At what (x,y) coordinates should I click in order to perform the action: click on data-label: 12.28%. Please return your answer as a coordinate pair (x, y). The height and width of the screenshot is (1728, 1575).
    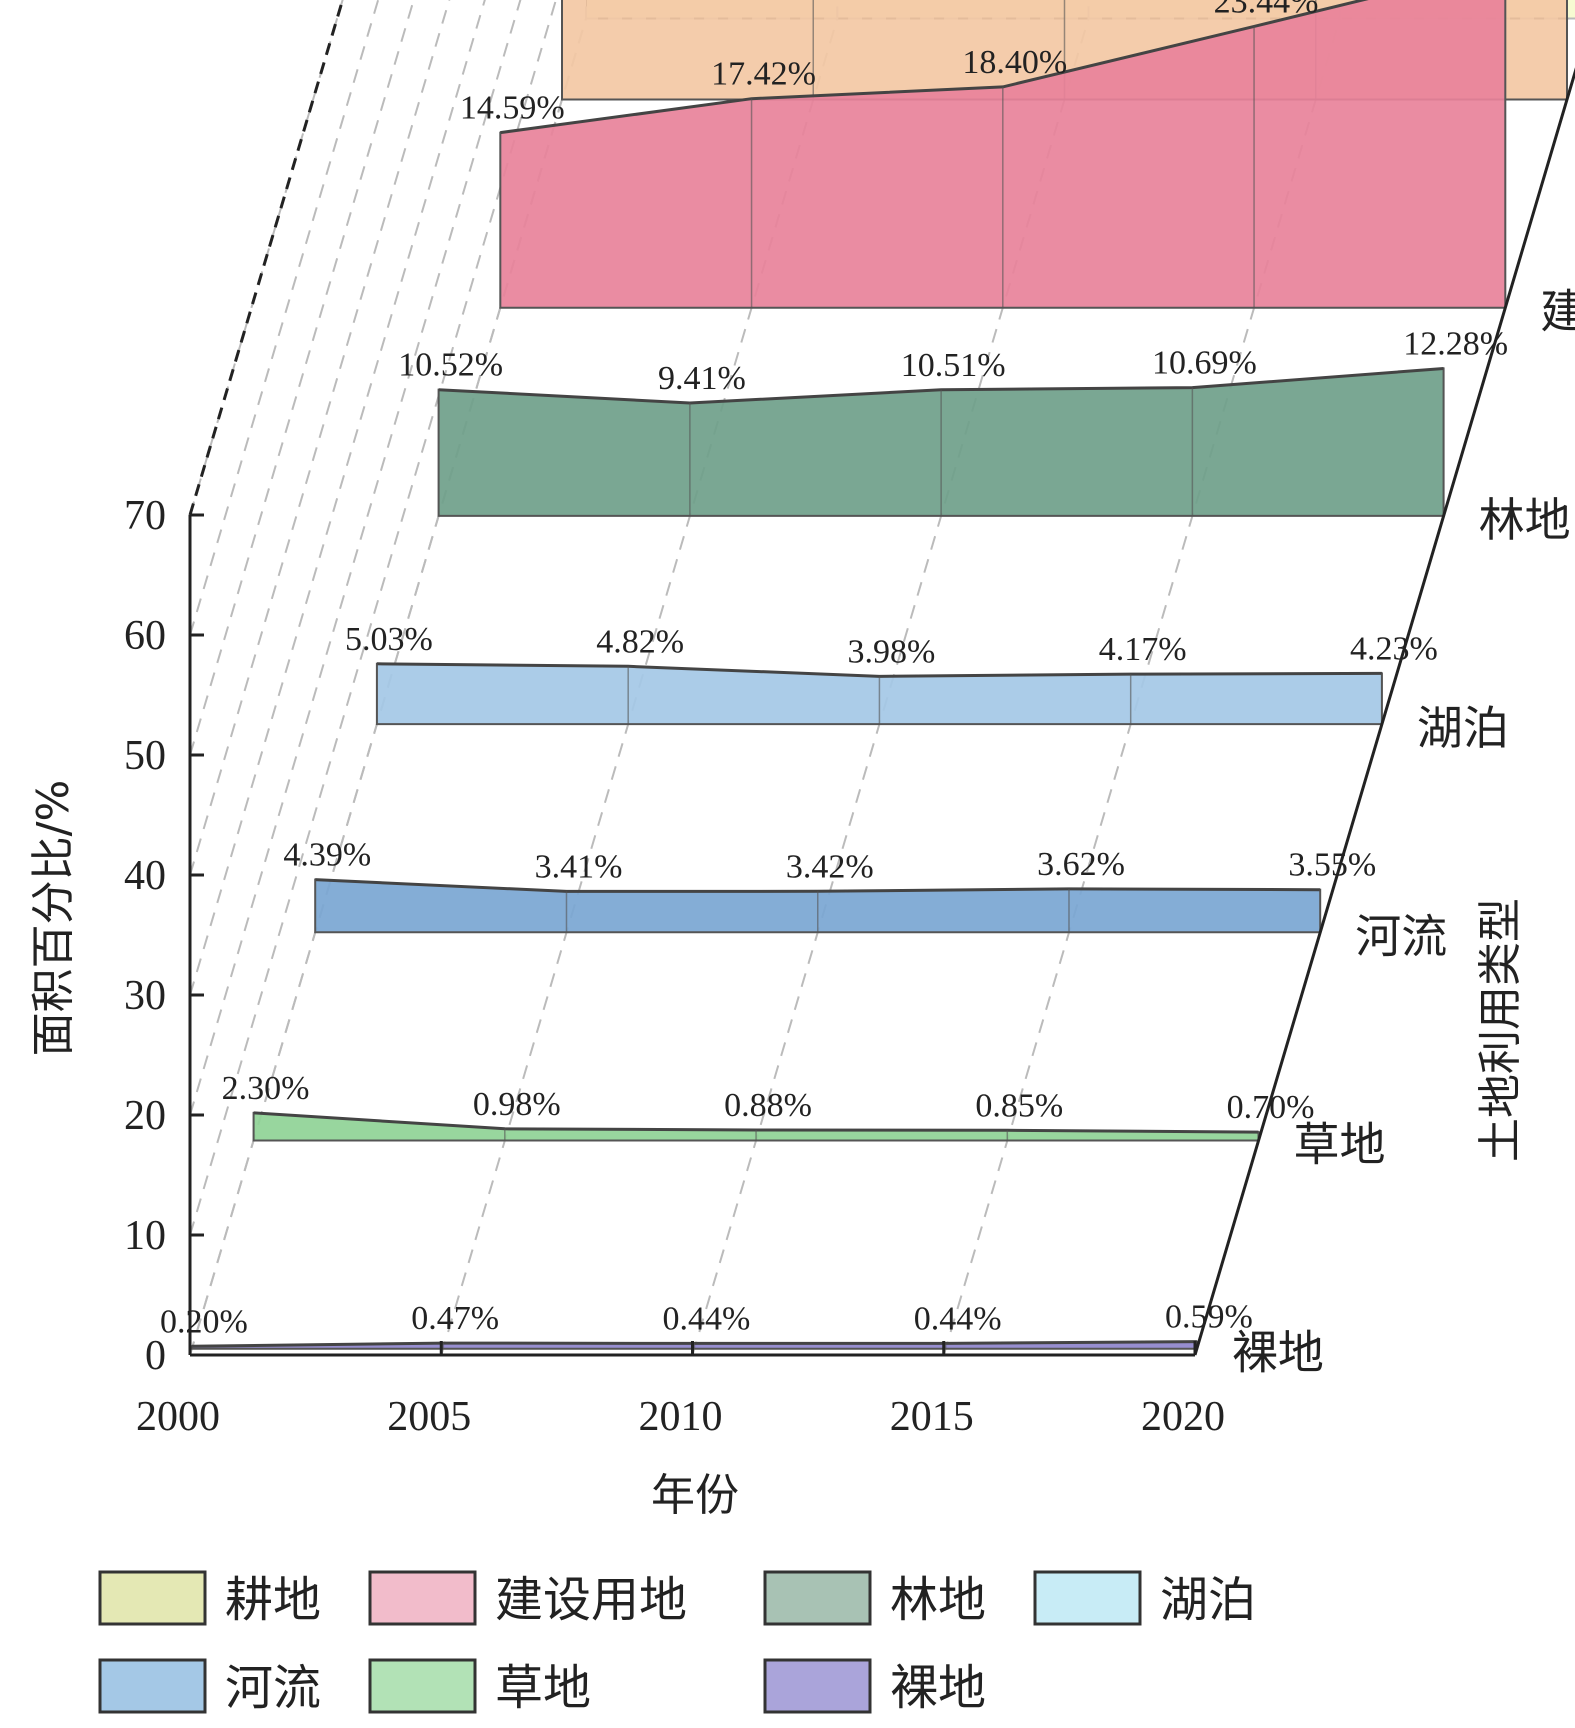
    Looking at the image, I should click on (1455, 344).